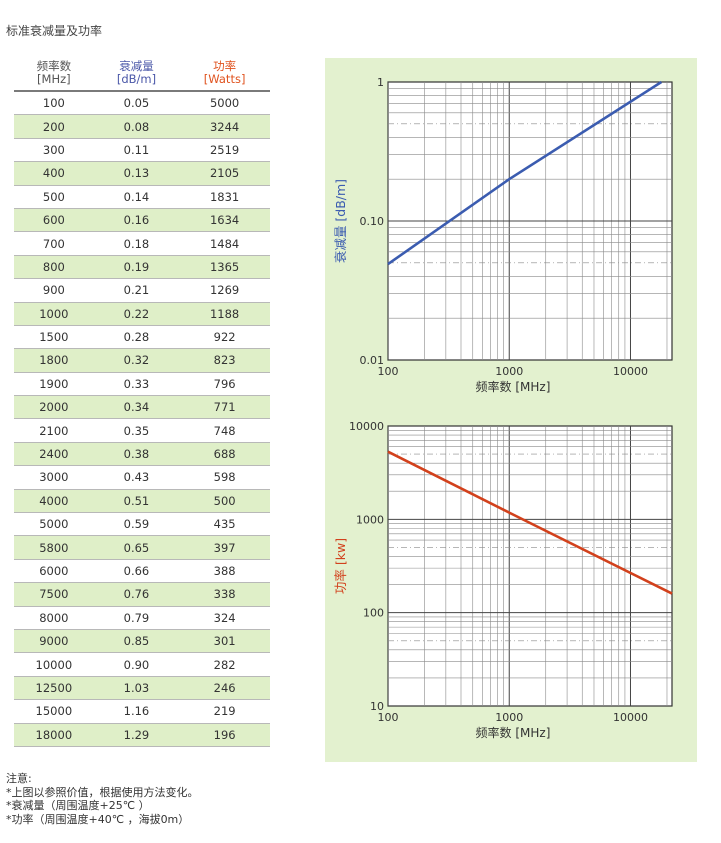 This screenshot has width=721, height=843. Describe the element at coordinates (377, 706) in the screenshot. I see `y-tick-label: 10` at that location.